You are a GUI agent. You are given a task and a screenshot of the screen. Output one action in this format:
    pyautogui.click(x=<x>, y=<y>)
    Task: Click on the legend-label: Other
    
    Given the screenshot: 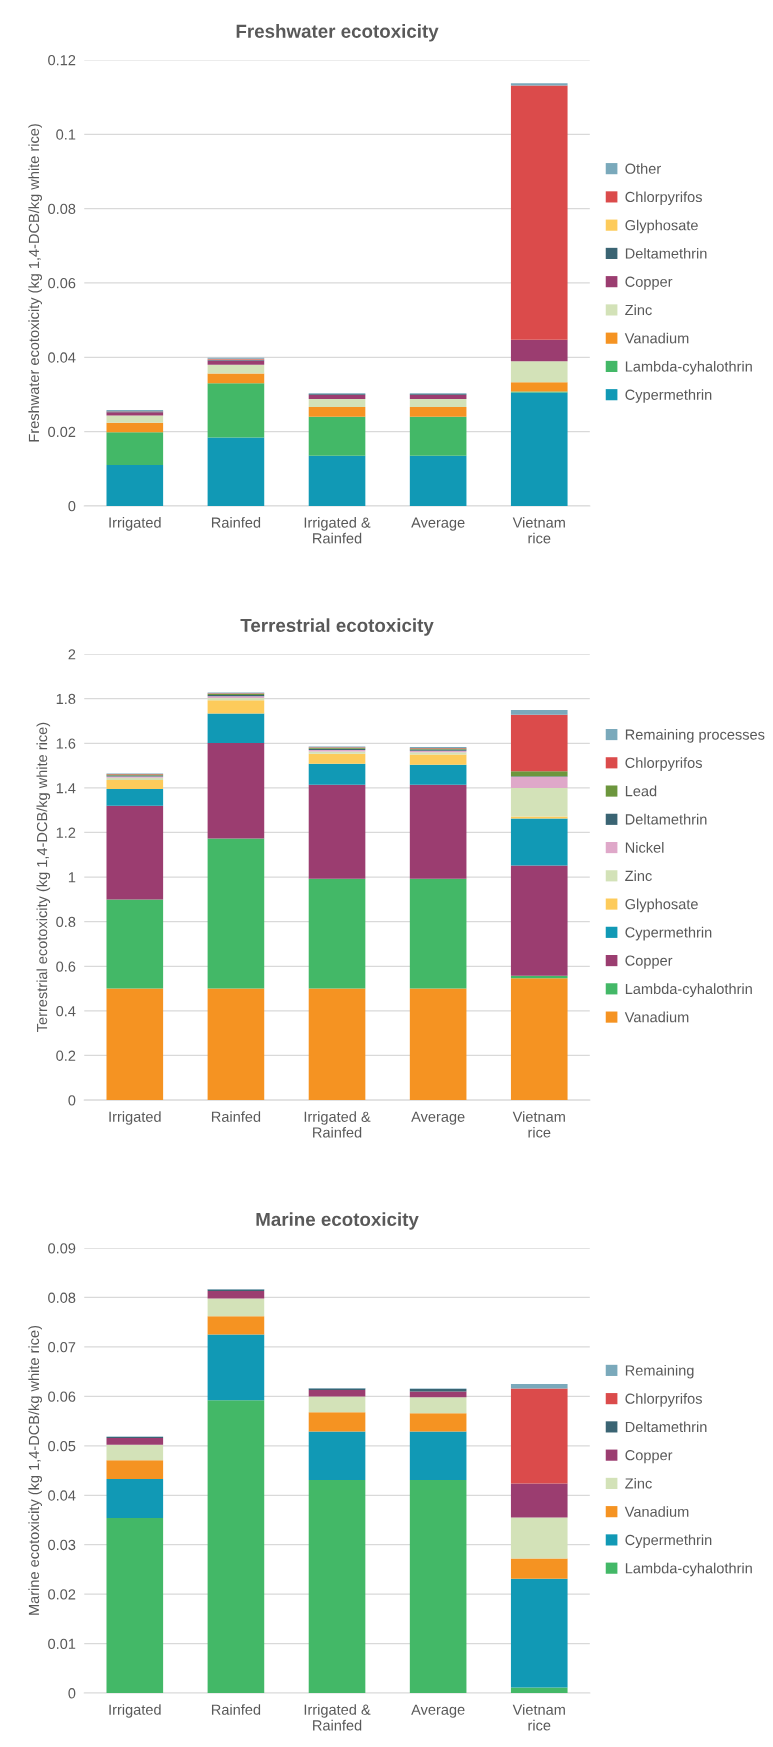 What is the action you would take?
    pyautogui.click(x=643, y=168)
    